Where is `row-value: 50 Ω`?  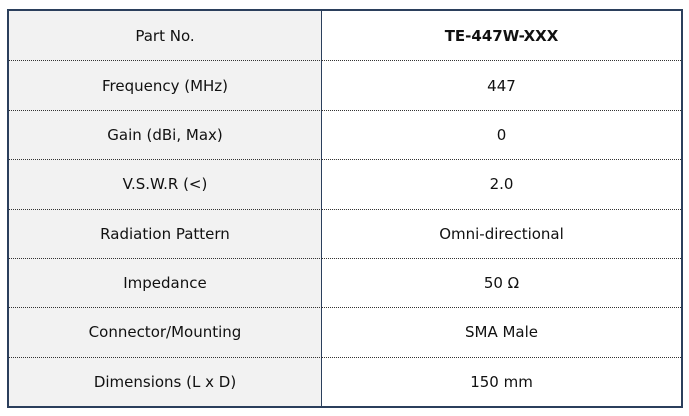
row-value: 50 Ω is located at coordinates (501, 282).